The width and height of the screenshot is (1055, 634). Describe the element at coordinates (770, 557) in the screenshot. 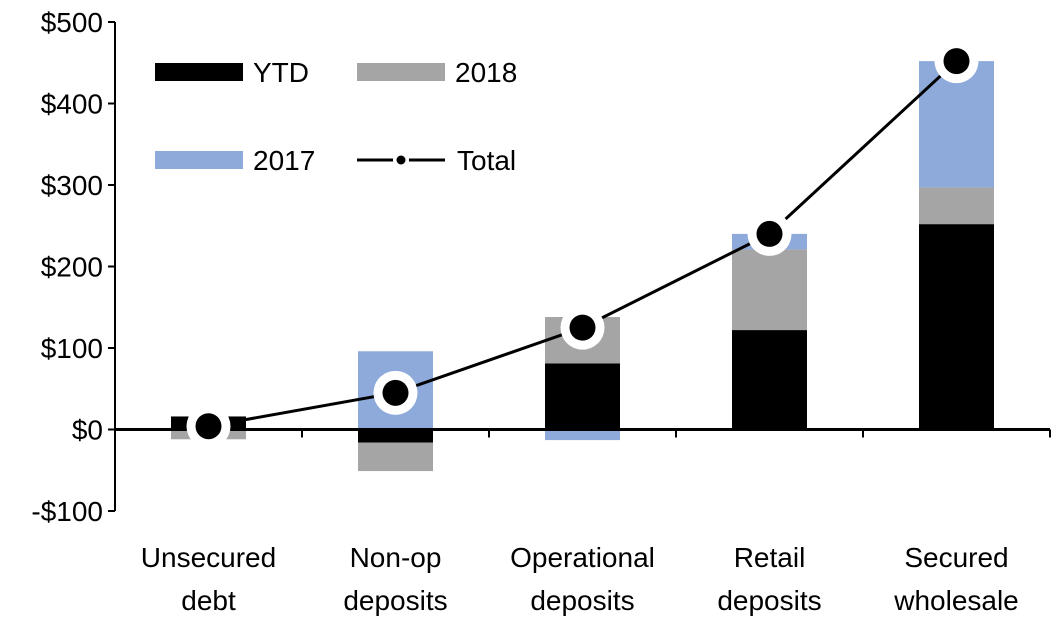

I see `x-tick-label: Retail` at that location.